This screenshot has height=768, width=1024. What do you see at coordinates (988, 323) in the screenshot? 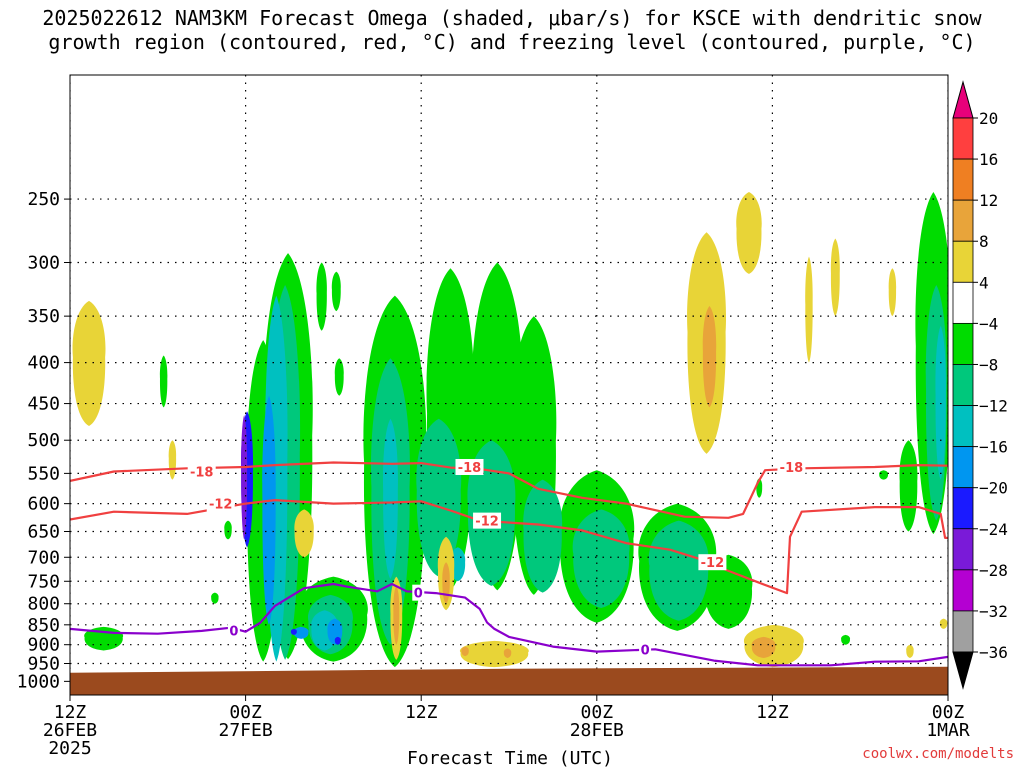
I see `colorbar-label: −4` at bounding box center [988, 323].